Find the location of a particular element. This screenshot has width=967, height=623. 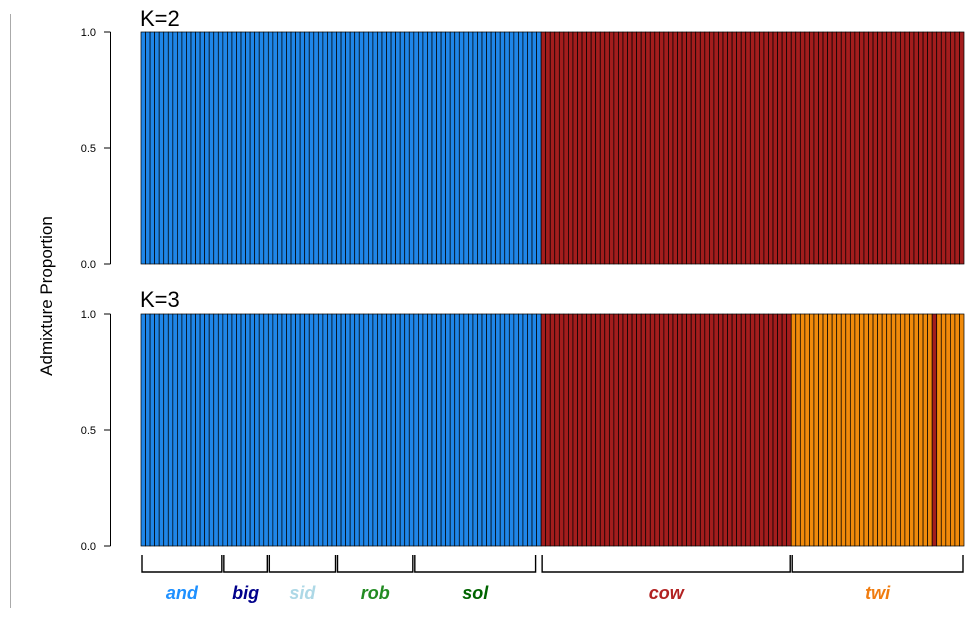

population-label-twi: twi is located at coordinates (878, 593).